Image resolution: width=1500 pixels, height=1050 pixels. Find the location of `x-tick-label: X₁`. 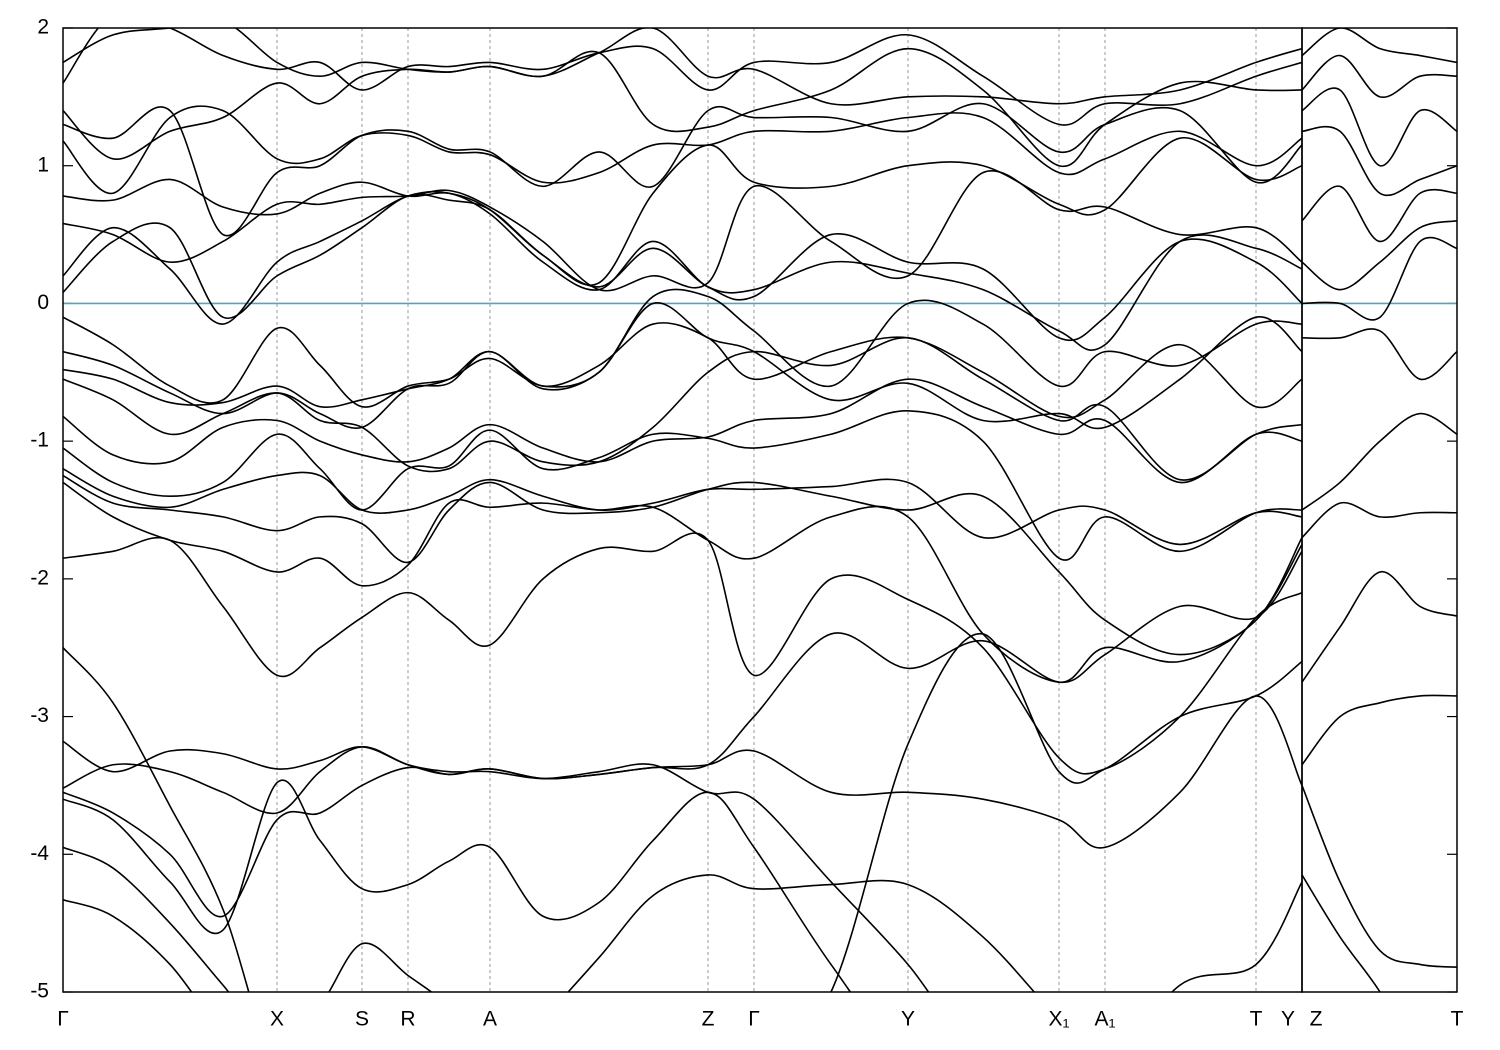

x-tick-label: X₁ is located at coordinates (1058, 1019).